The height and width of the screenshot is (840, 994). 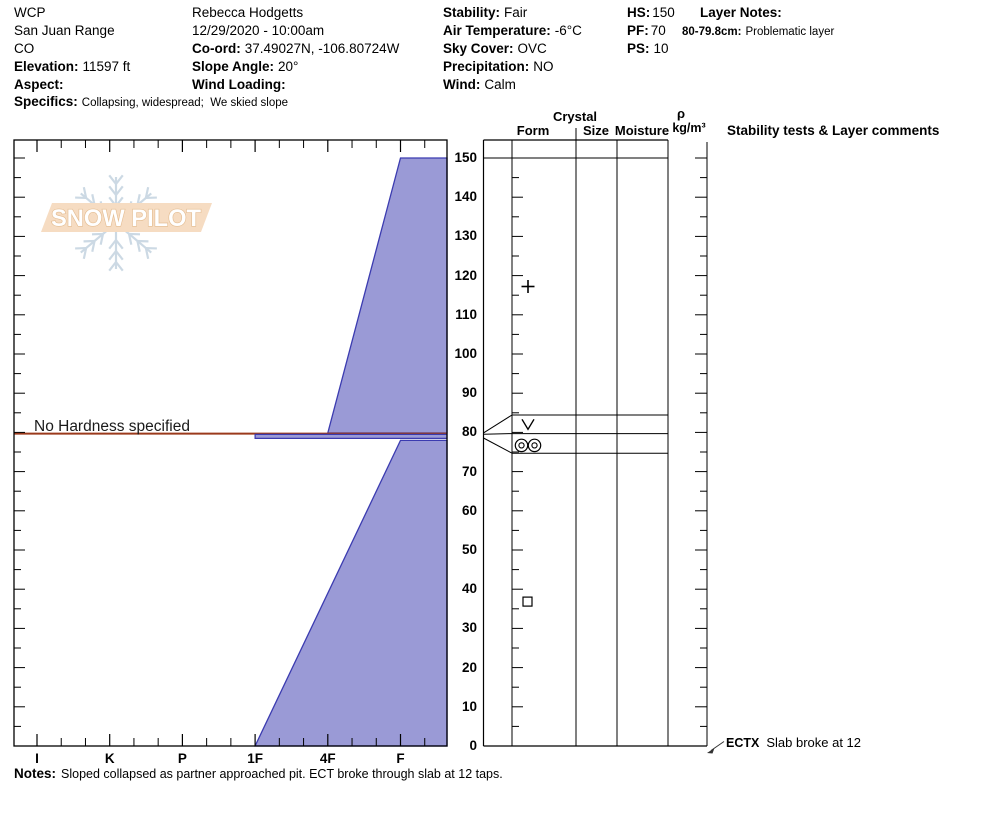 What do you see at coordinates (112, 426) in the screenshot?
I see `no-hardness-annotation: No Hardness specified` at bounding box center [112, 426].